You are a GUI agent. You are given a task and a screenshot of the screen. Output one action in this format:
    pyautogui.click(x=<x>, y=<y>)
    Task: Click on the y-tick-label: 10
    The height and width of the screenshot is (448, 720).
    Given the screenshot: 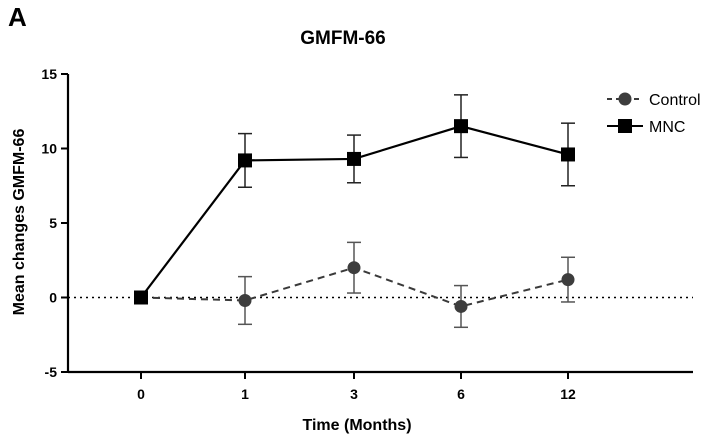 What is the action you would take?
    pyautogui.click(x=49, y=149)
    